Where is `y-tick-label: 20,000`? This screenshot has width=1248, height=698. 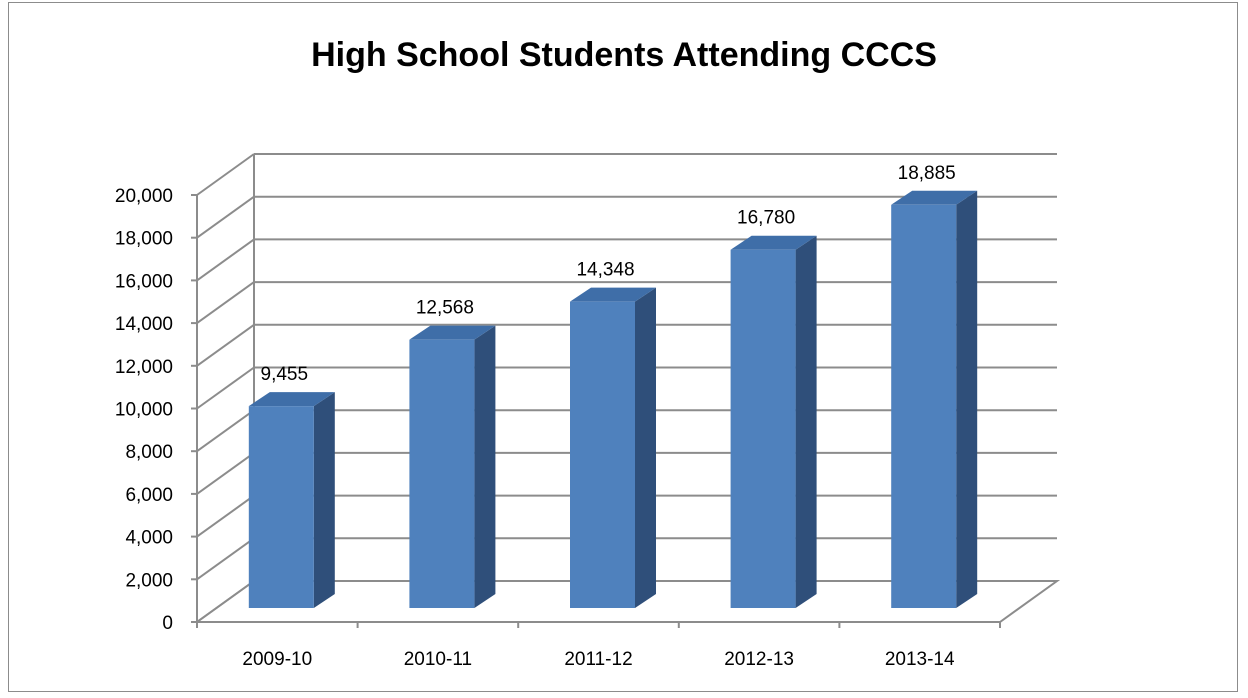
y-tick-label: 20,000 is located at coordinates (144, 196).